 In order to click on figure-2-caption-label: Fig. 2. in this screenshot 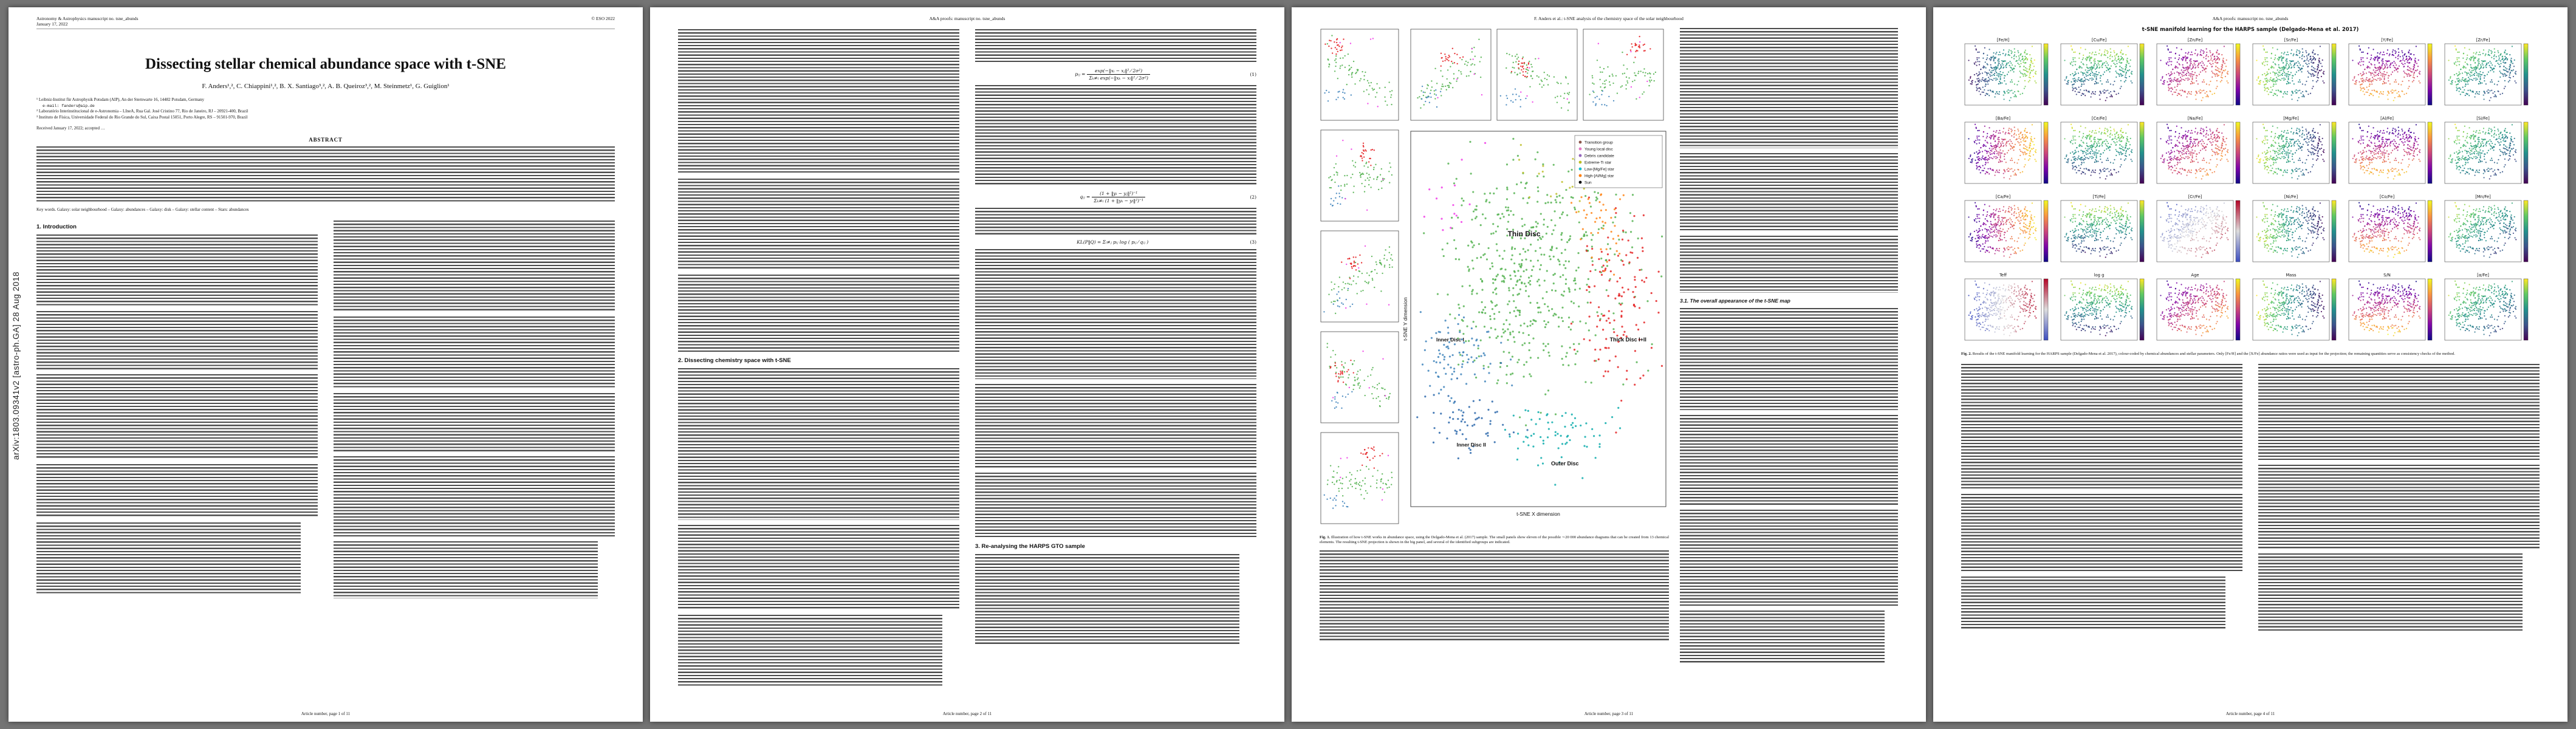, I will do `click(1967, 354)`.